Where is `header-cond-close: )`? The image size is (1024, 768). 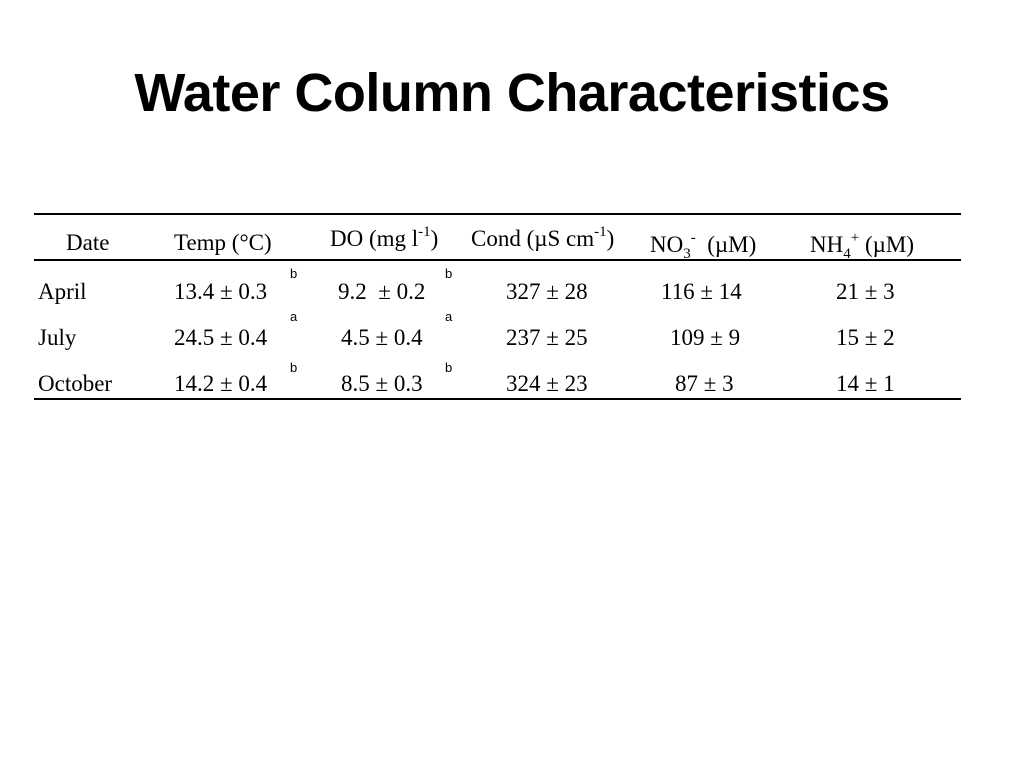 header-cond-close: ) is located at coordinates (610, 238).